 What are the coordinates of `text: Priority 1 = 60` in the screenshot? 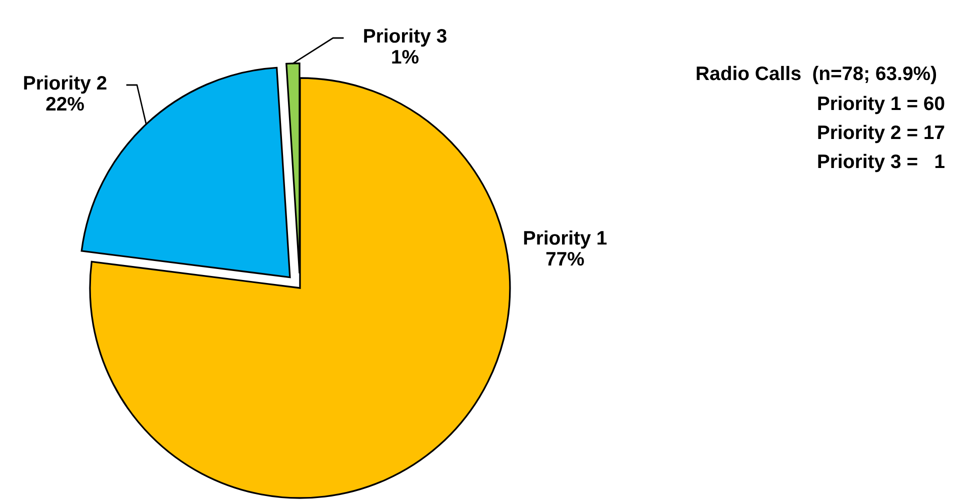 It's located at (881, 105).